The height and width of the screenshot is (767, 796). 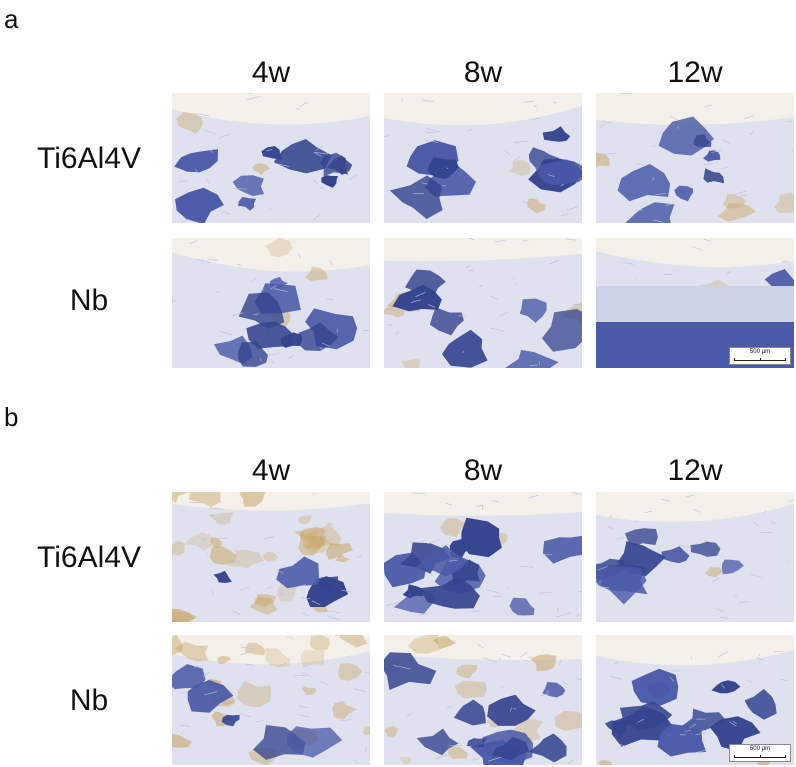 I want to click on row-label-ti6al4v-a: Ti6Al4V, so click(x=89, y=159).